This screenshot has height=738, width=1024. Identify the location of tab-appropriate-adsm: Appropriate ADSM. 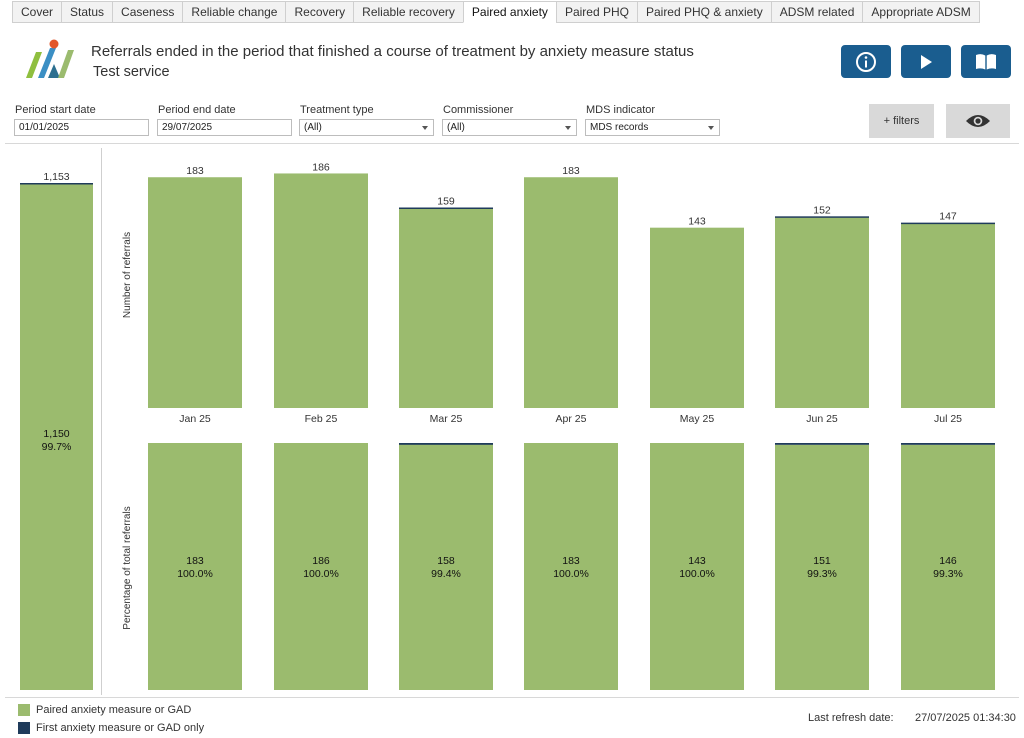
(921, 12).